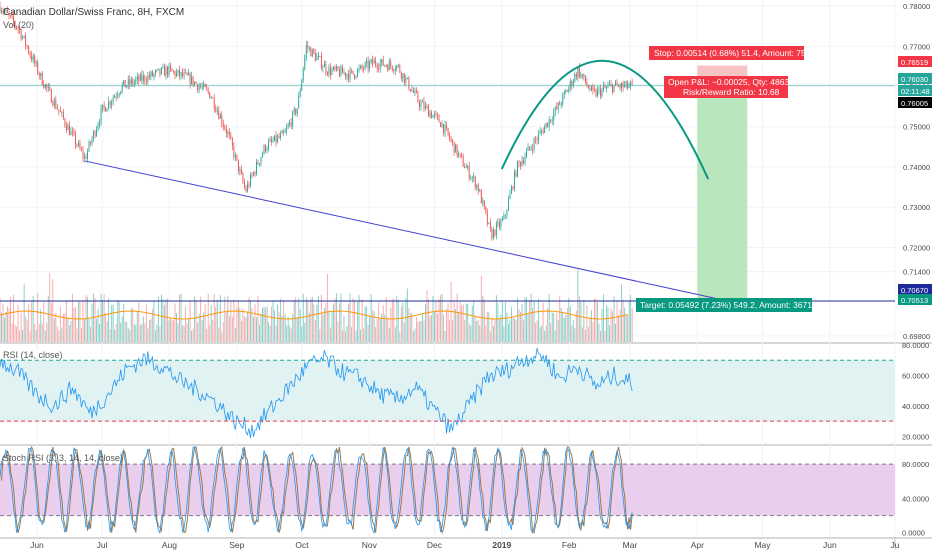 The height and width of the screenshot is (550, 932). Describe the element at coordinates (33, 355) in the screenshot. I see `rsi-label: RSI (14, close)` at that location.